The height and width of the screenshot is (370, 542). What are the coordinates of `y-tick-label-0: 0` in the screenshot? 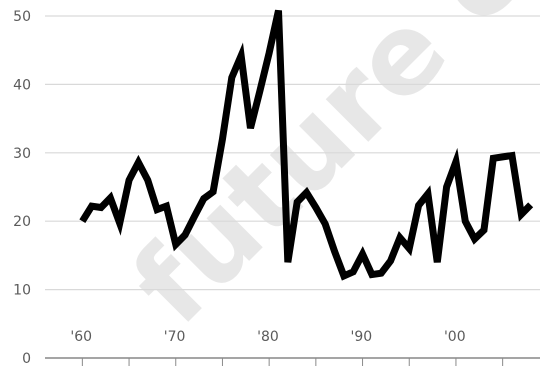 It's located at (26, 359).